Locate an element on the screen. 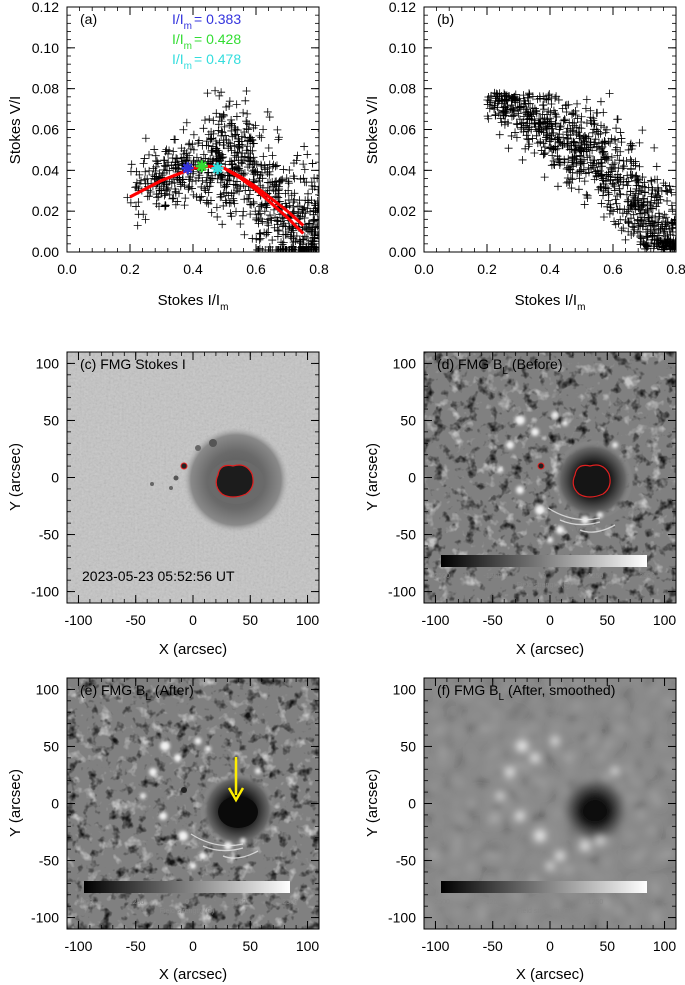 This screenshot has width=685, height=985. marker-label-3: I/Im = 0.478 is located at coordinates (206, 61).